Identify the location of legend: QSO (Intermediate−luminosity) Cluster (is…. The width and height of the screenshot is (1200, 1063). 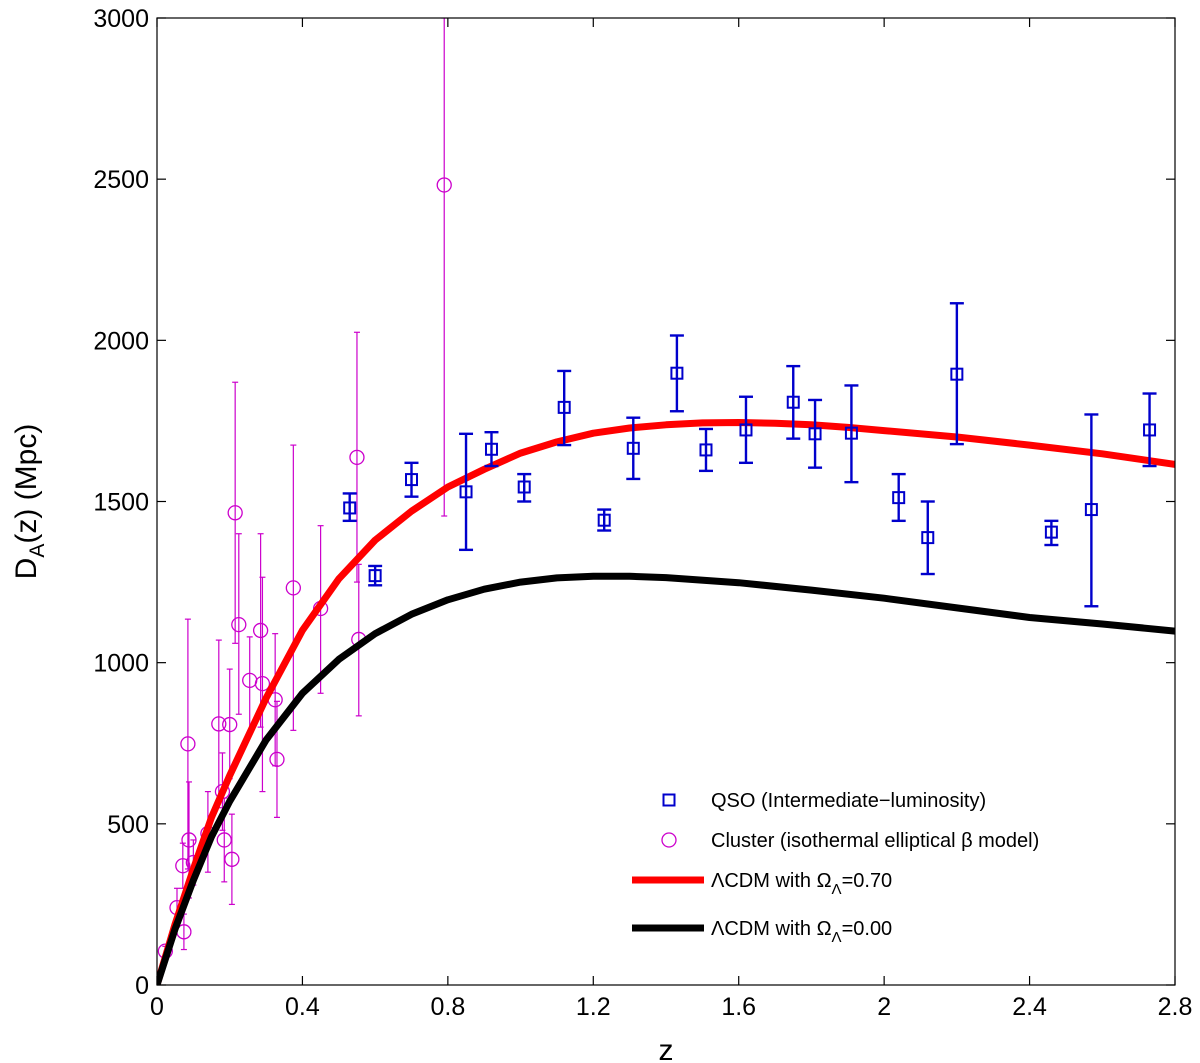
(835, 868).